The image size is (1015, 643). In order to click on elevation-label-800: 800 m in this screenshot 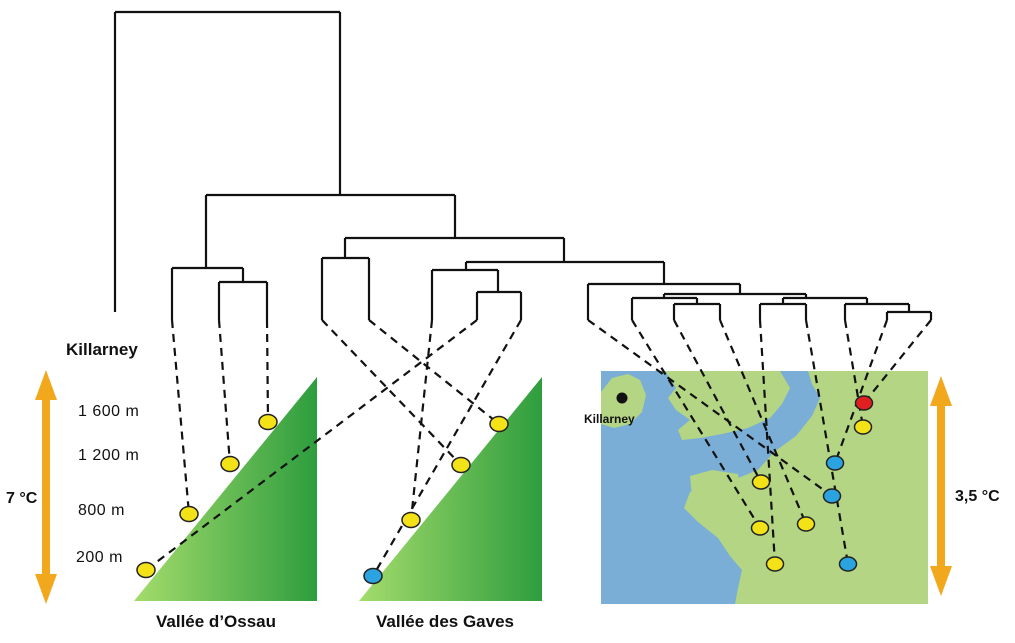, I will do `click(101, 510)`.